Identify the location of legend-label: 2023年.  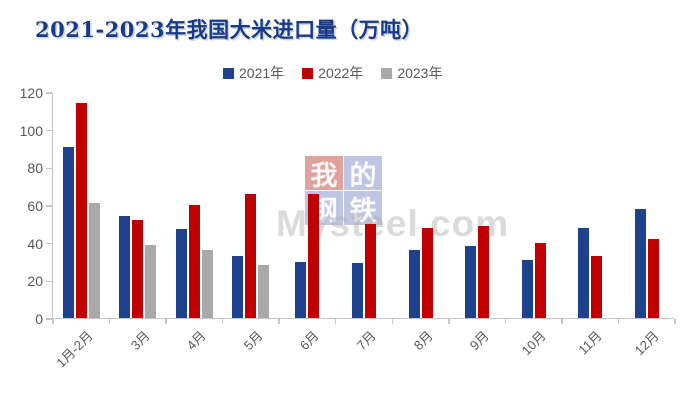
(420, 73).